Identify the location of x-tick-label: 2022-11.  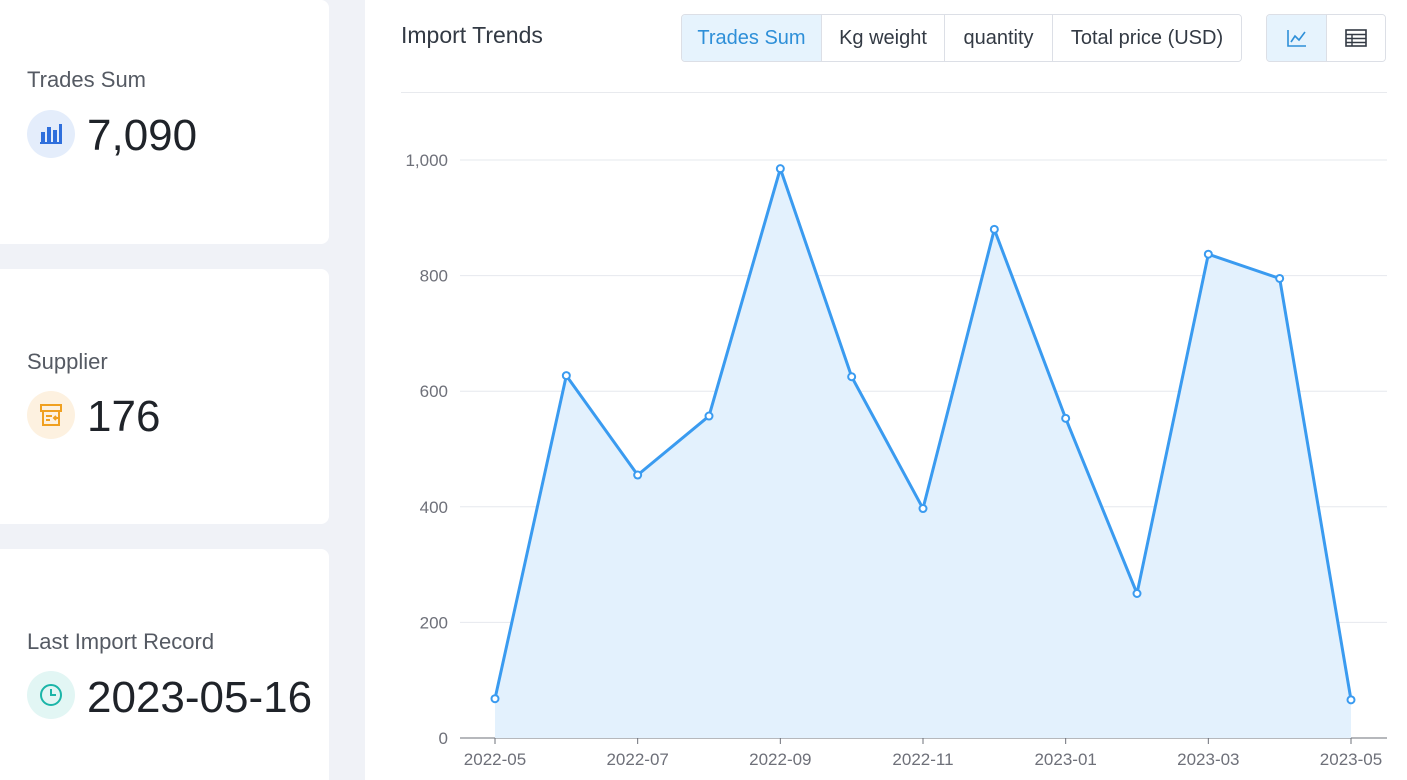
(922, 759).